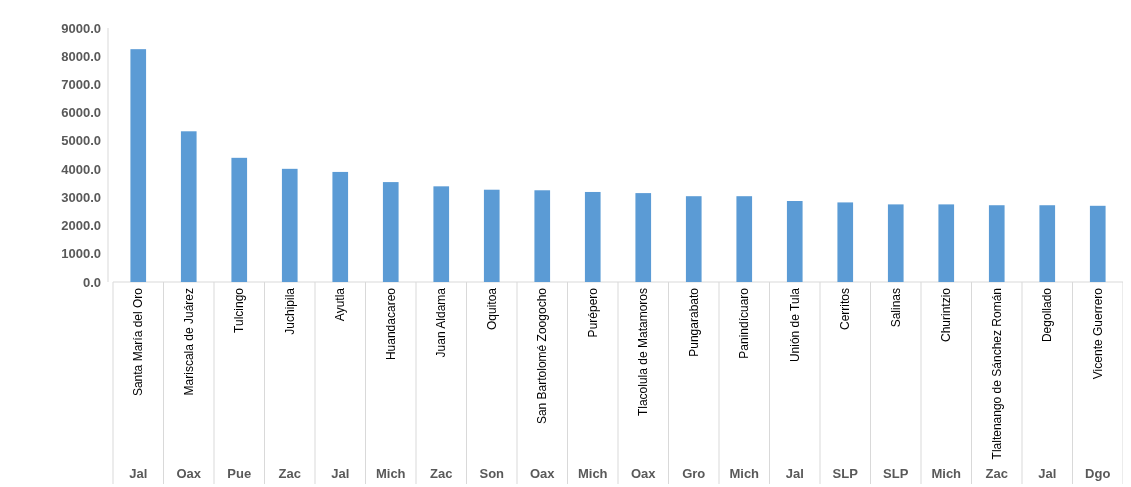 The height and width of the screenshot is (487, 1131). Describe the element at coordinates (81, 141) in the screenshot. I see `y-tick-label: 5000.0` at that location.